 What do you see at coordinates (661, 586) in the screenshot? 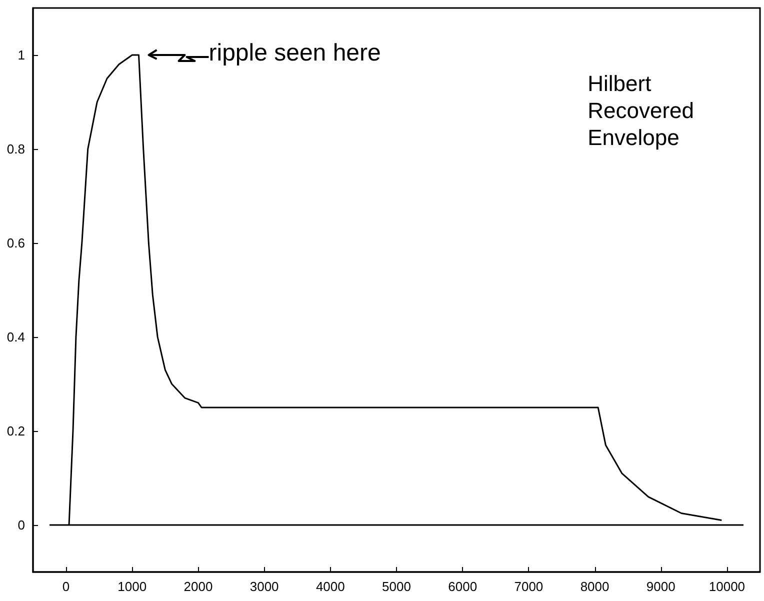
I see `x-tick-label: 9000` at bounding box center [661, 586].